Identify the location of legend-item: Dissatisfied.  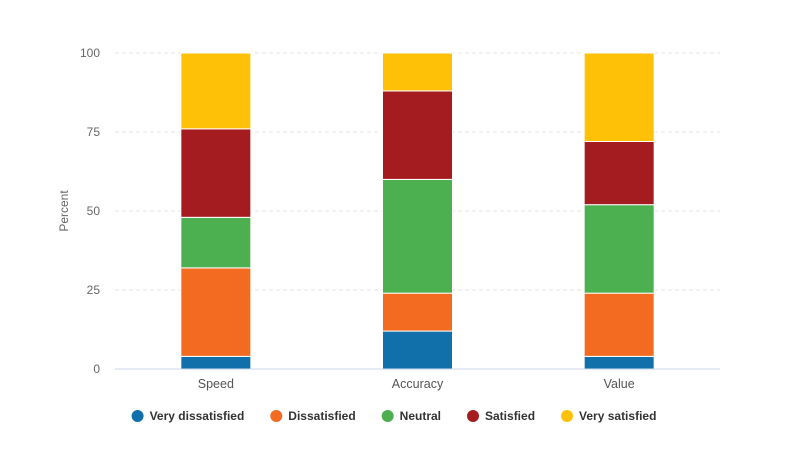
(313, 416).